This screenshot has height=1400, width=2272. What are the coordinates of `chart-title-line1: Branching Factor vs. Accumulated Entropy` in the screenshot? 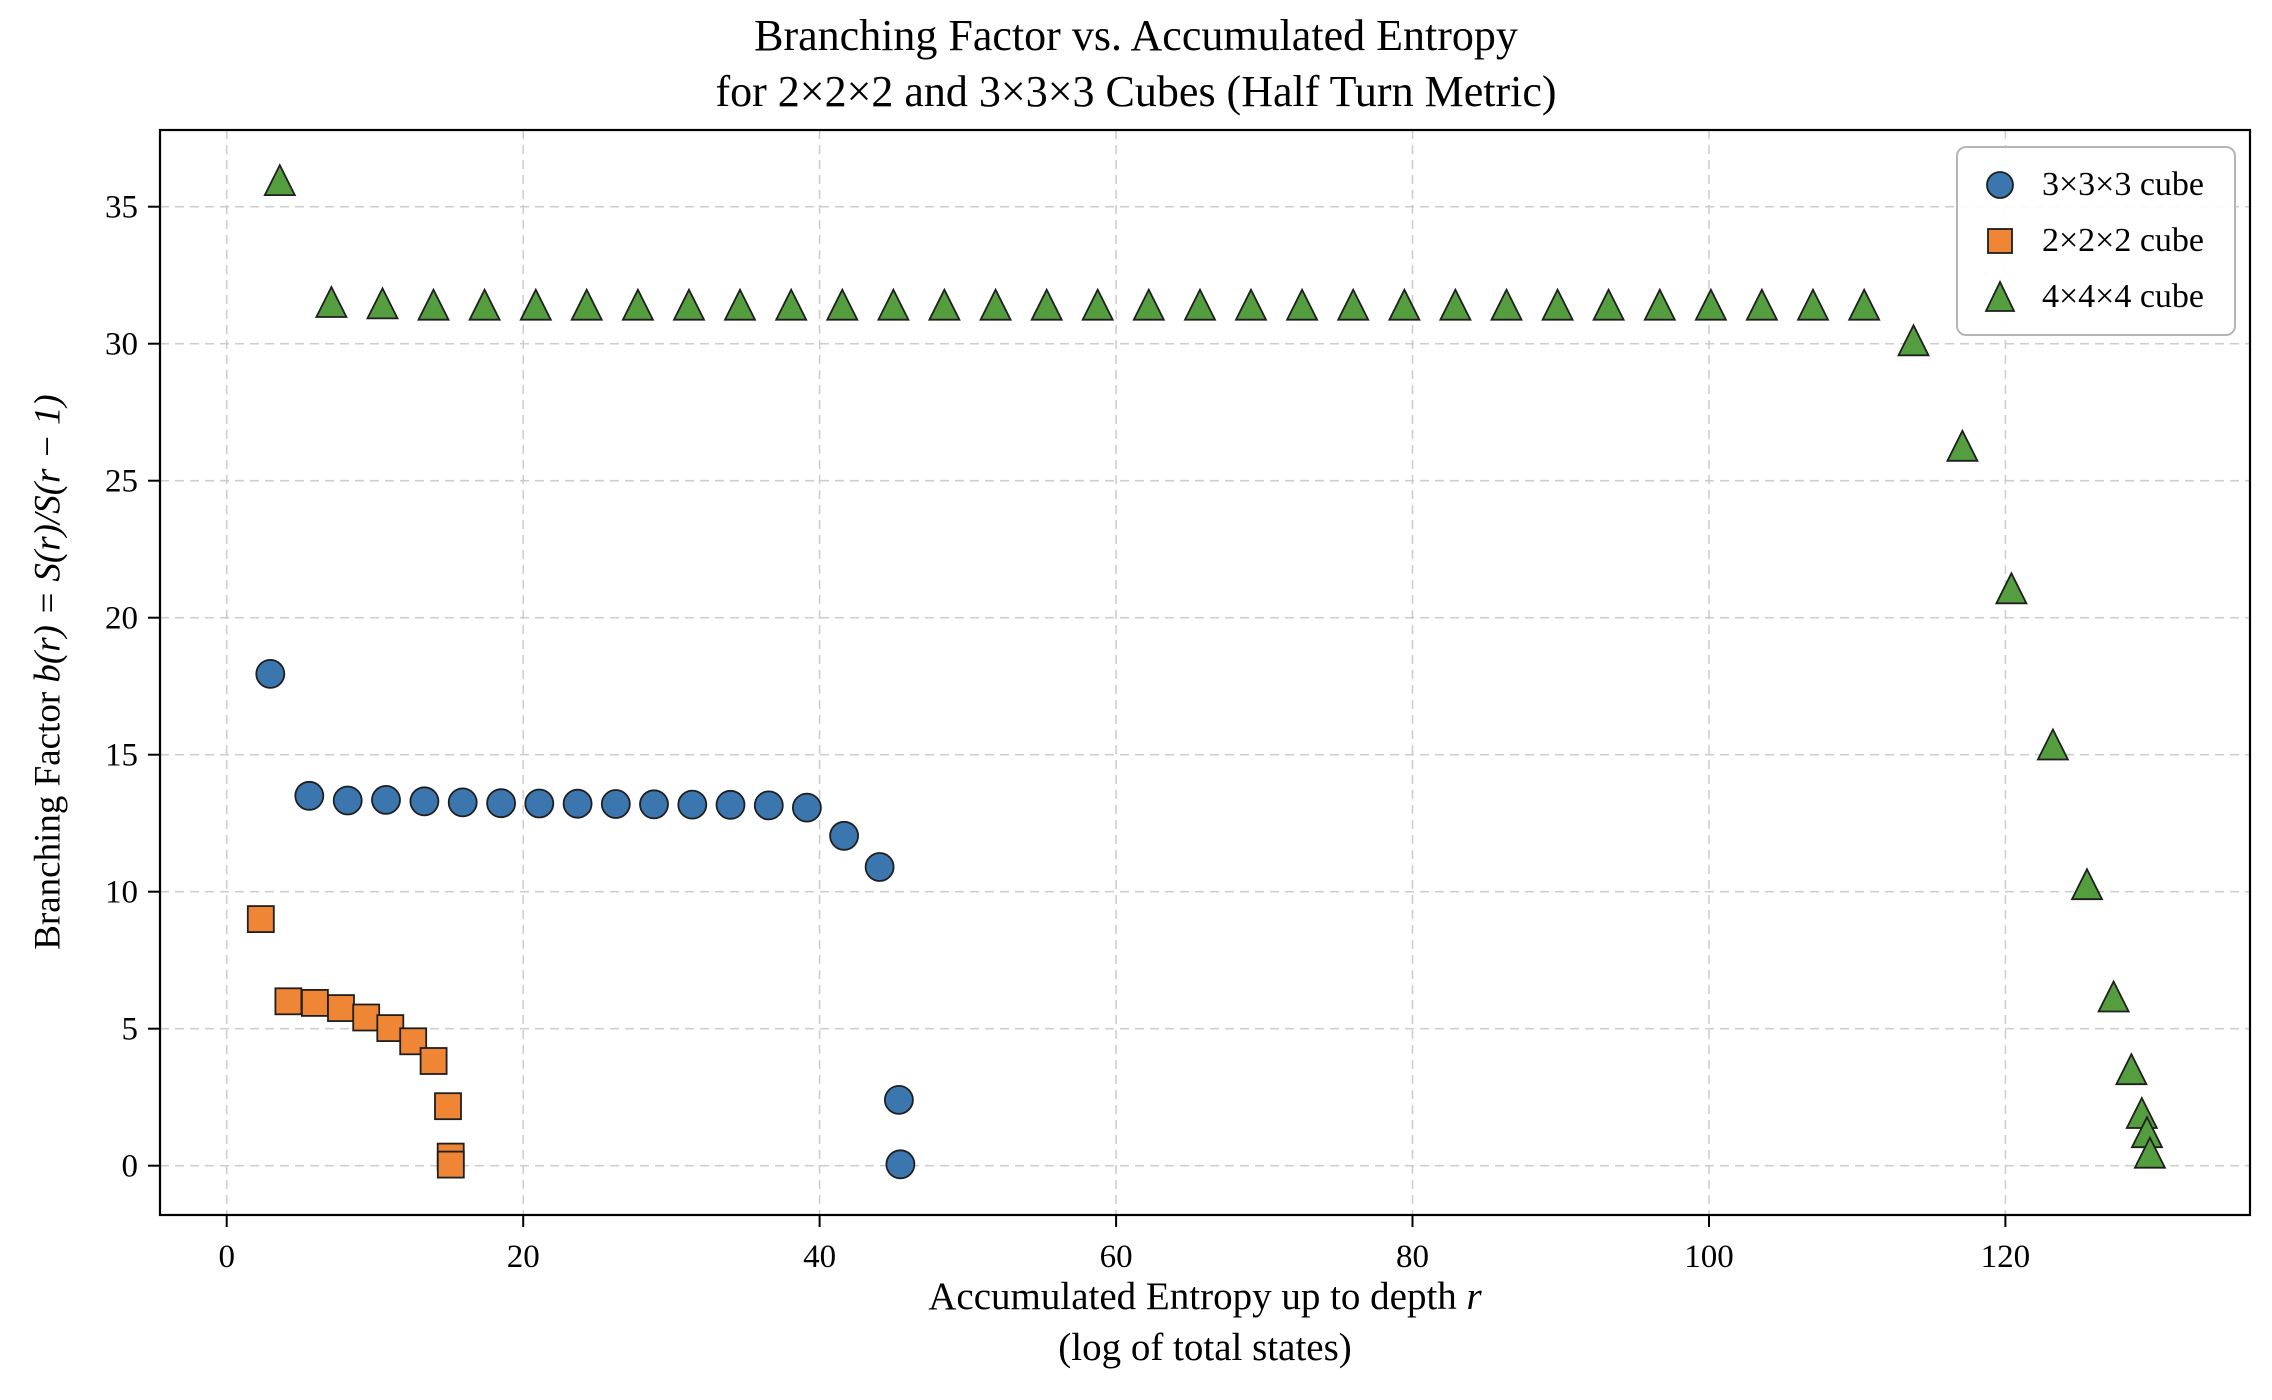 It's located at (1136, 35).